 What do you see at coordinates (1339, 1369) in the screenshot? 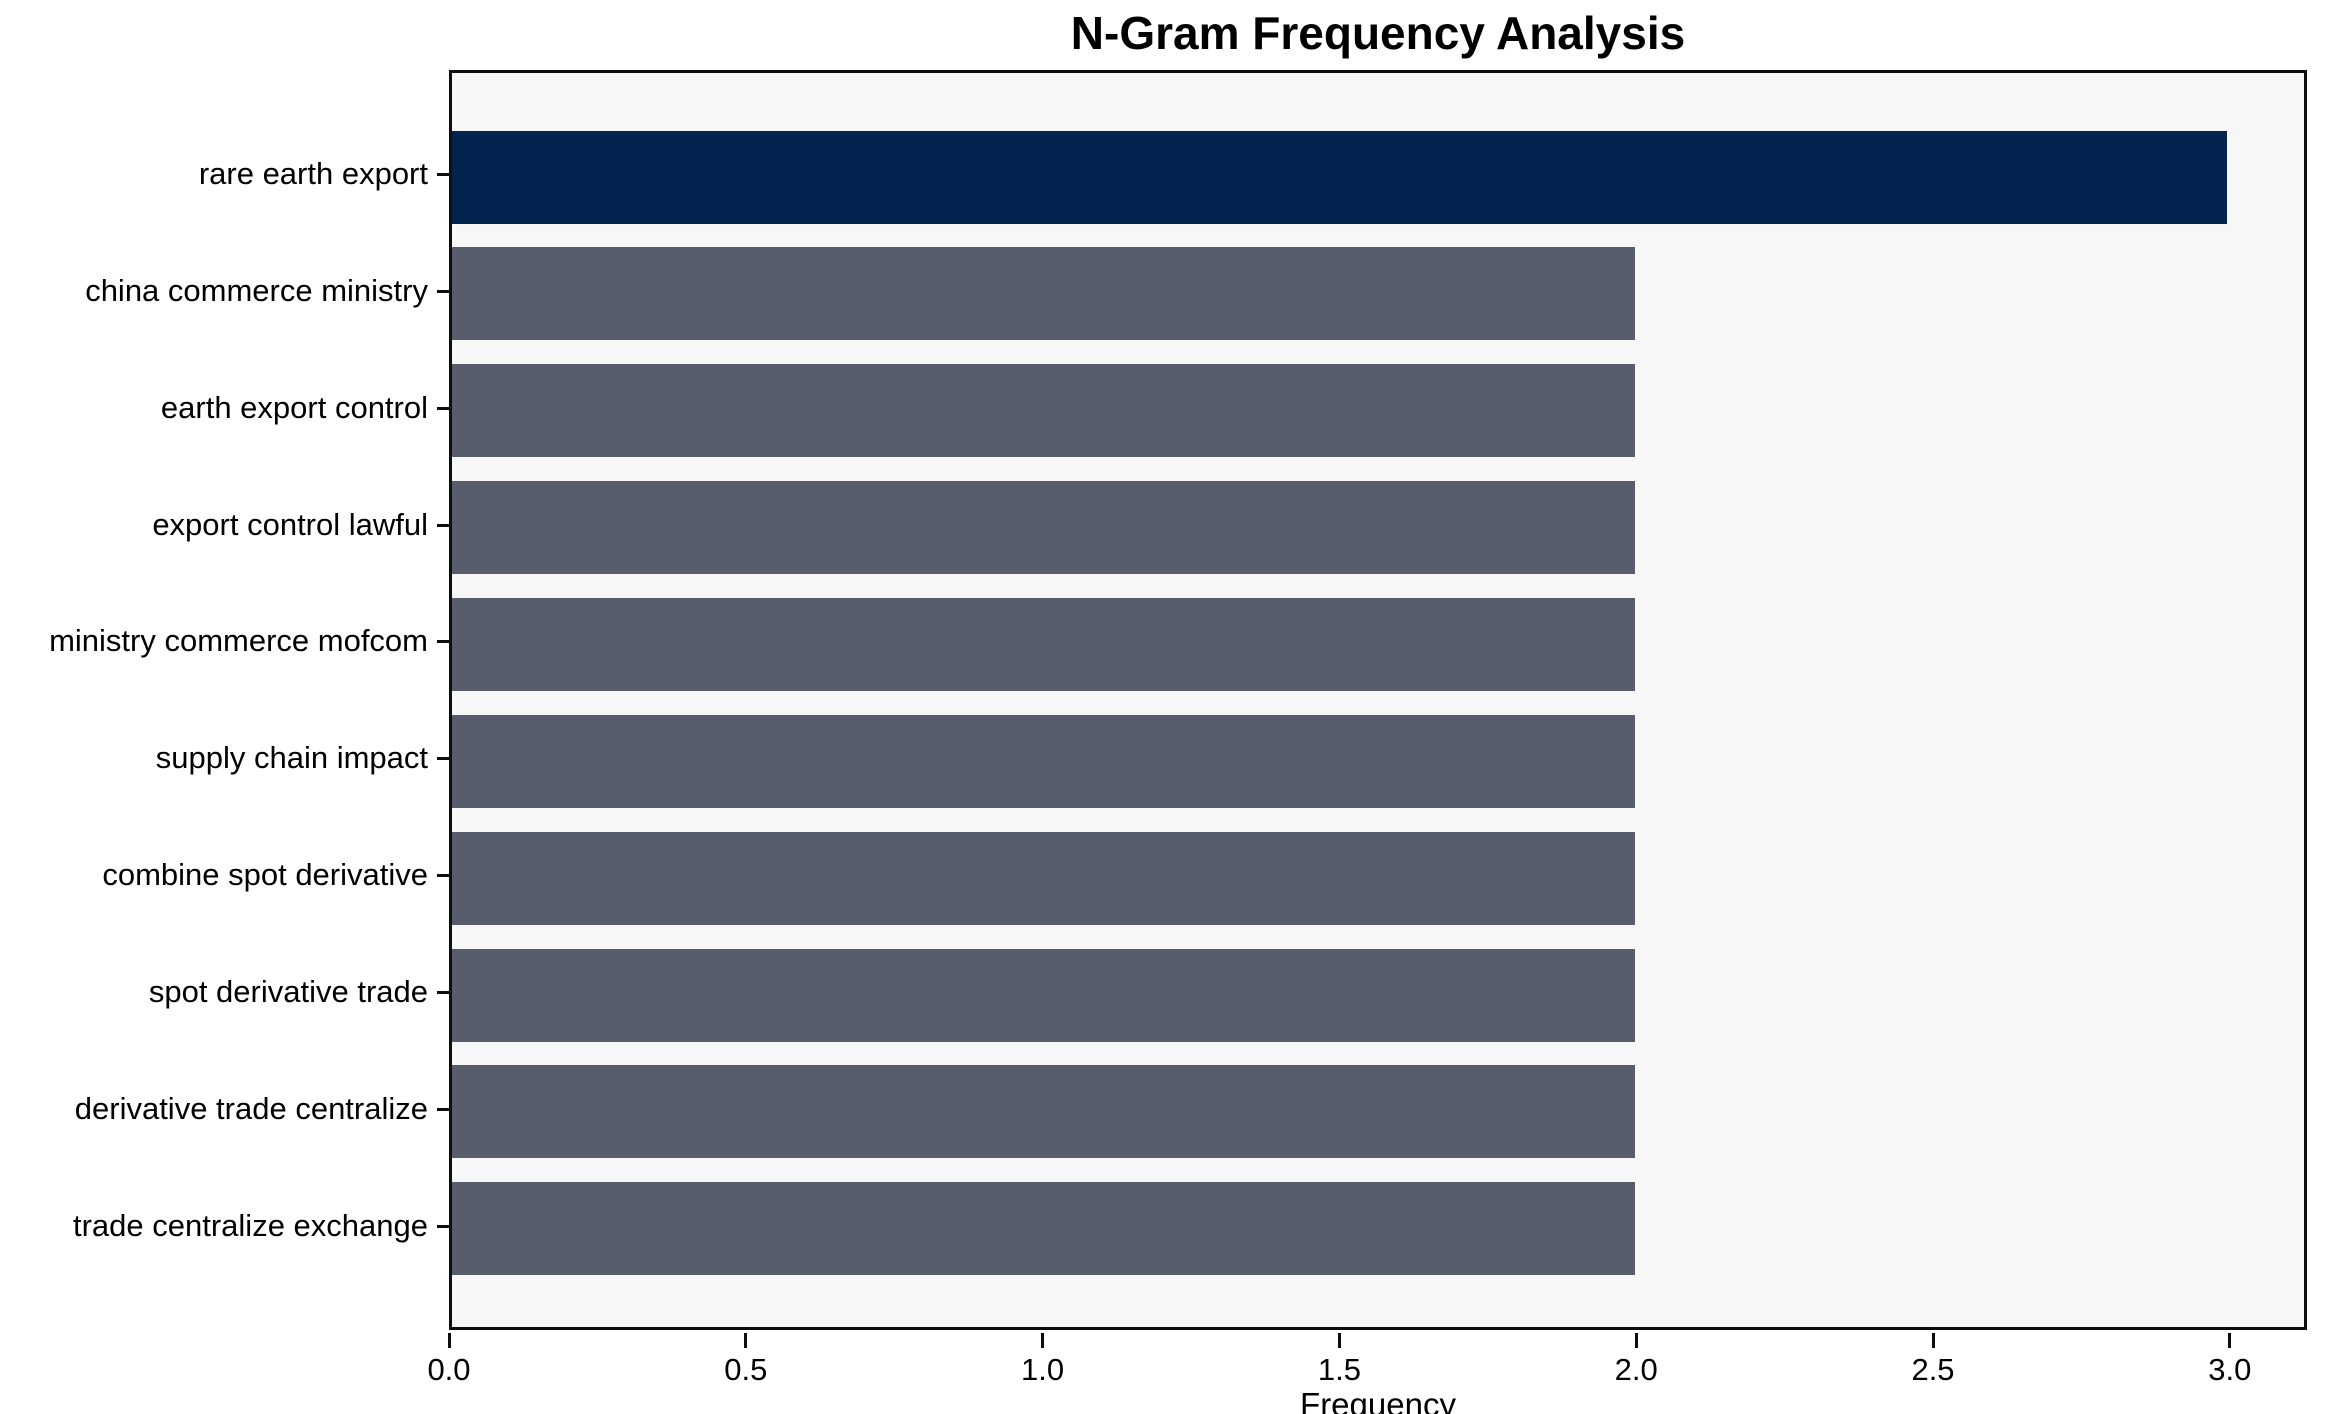
I see `x-tick-label: 1.5` at bounding box center [1339, 1369].